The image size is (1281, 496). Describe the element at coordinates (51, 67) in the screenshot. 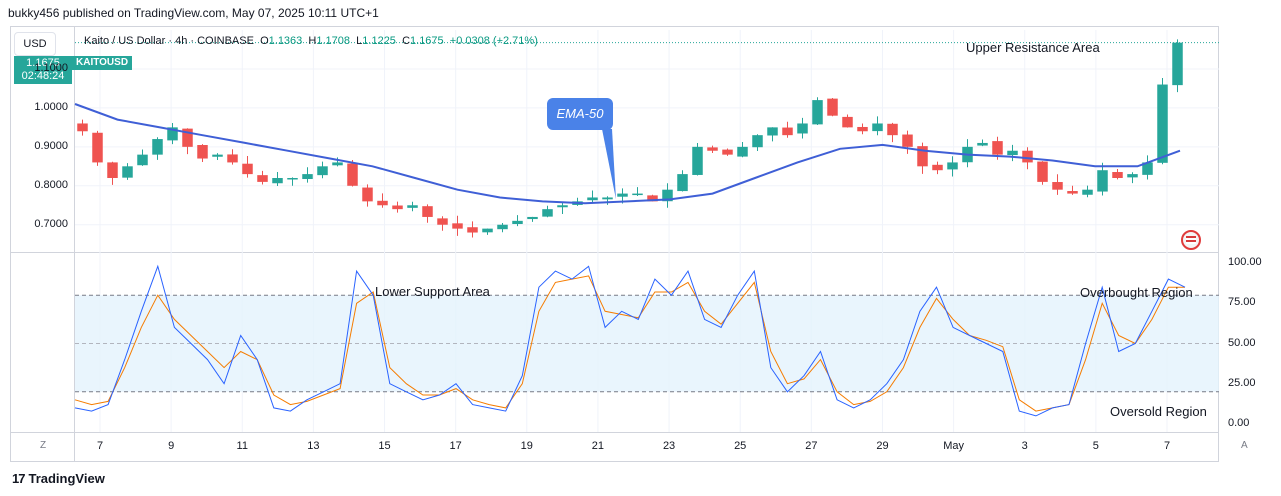

I see `price-tick-label: 1.1000` at that location.